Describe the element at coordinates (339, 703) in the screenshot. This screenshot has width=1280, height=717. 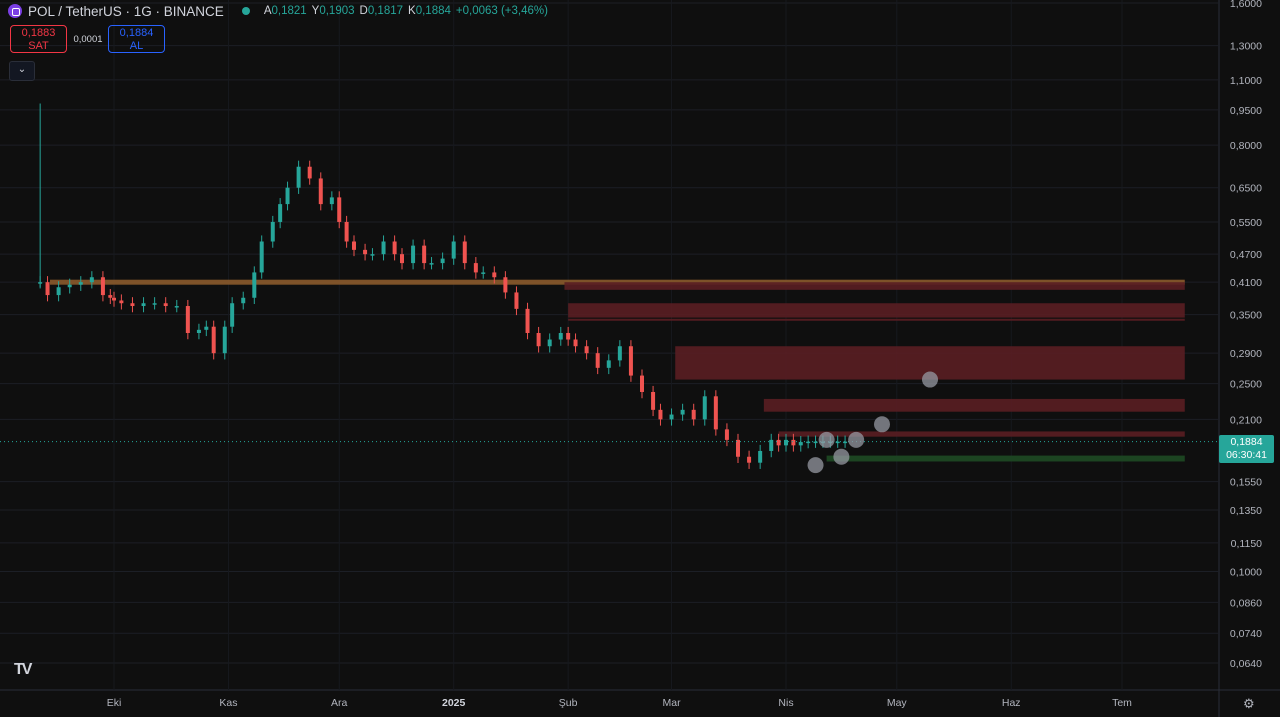
I see `time-tick-label: Ara` at that location.